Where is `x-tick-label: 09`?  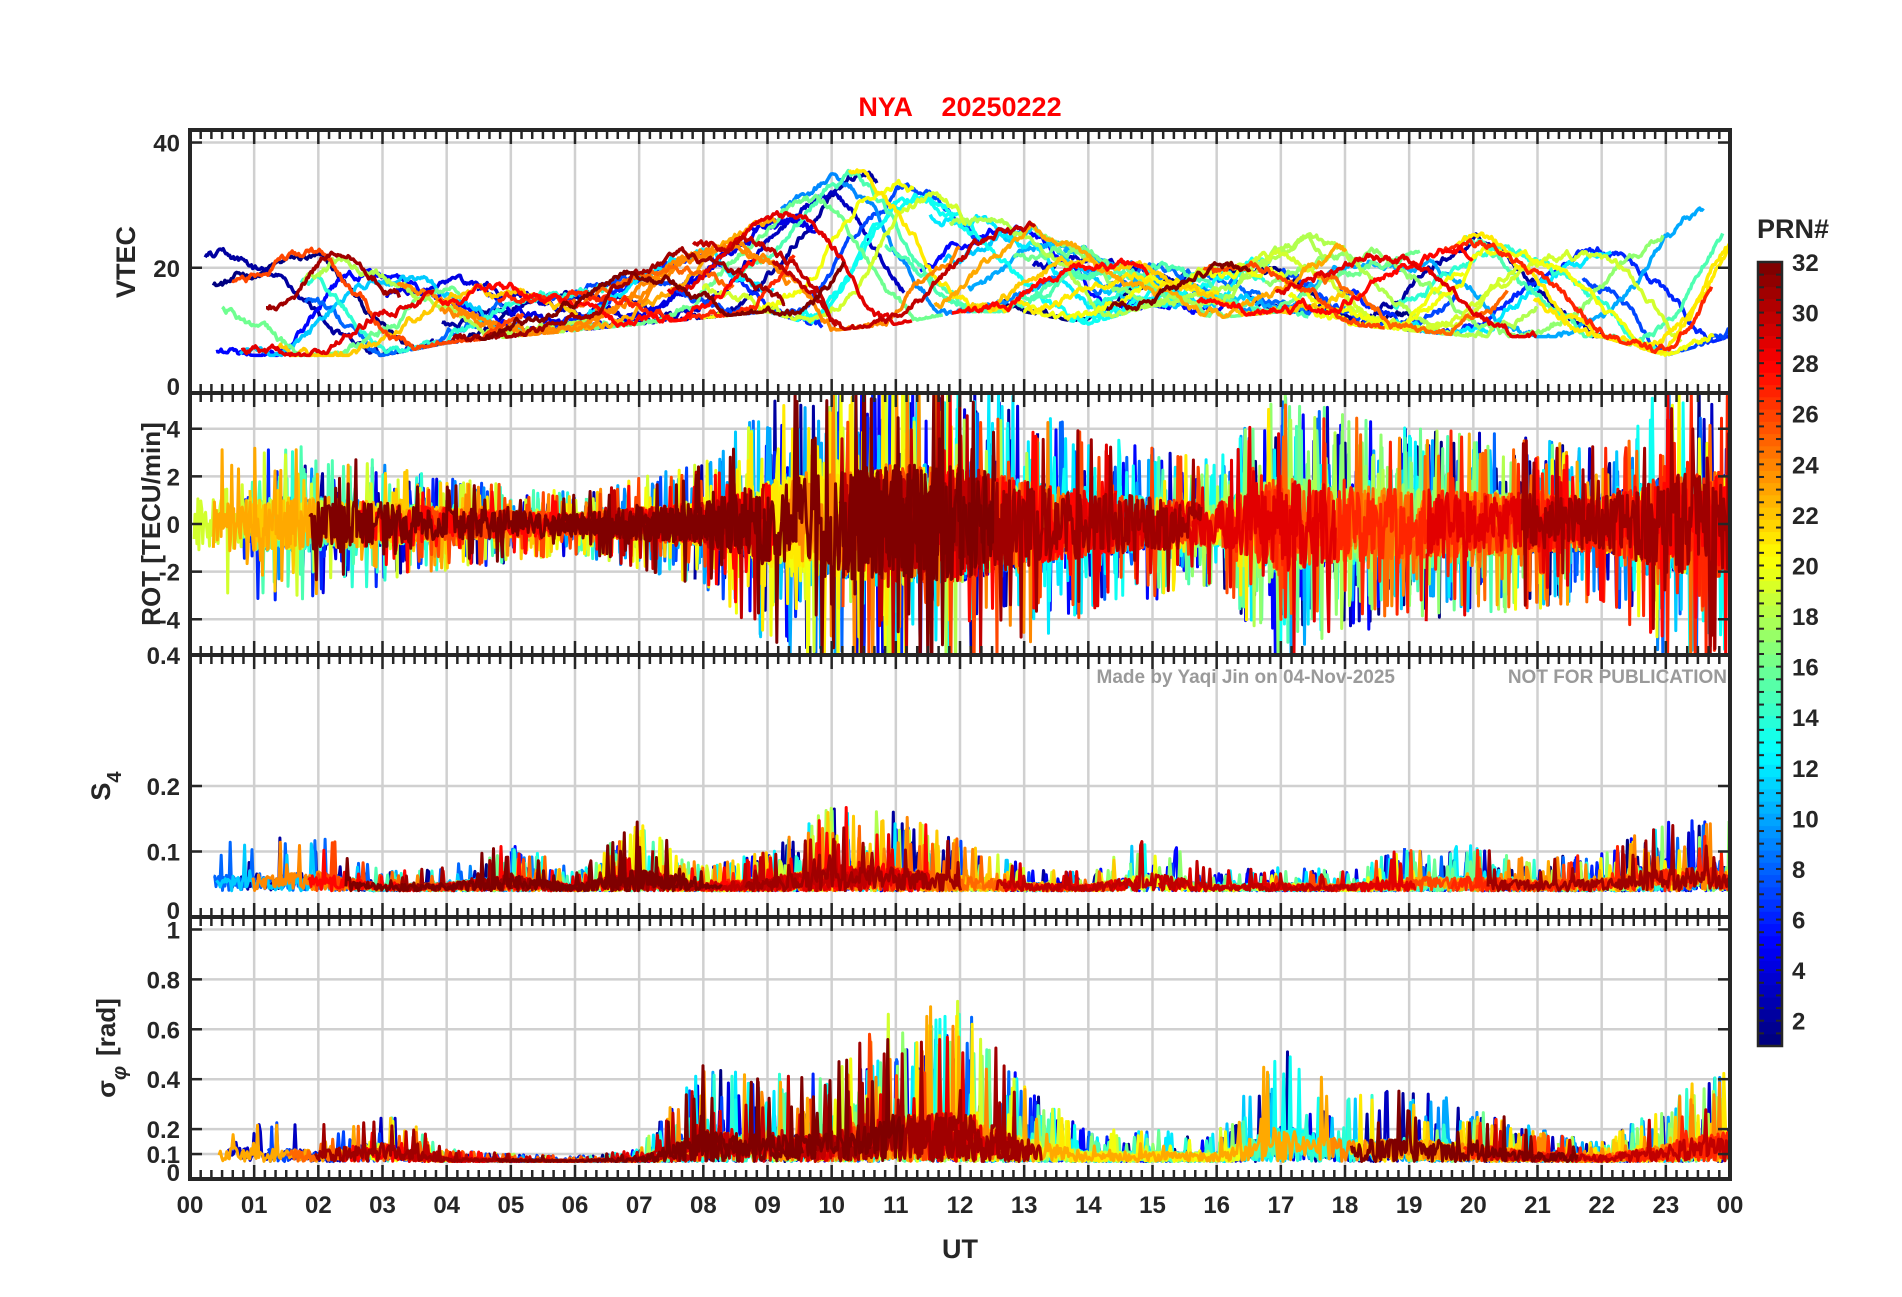 x-tick-label: 09 is located at coordinates (767, 1205).